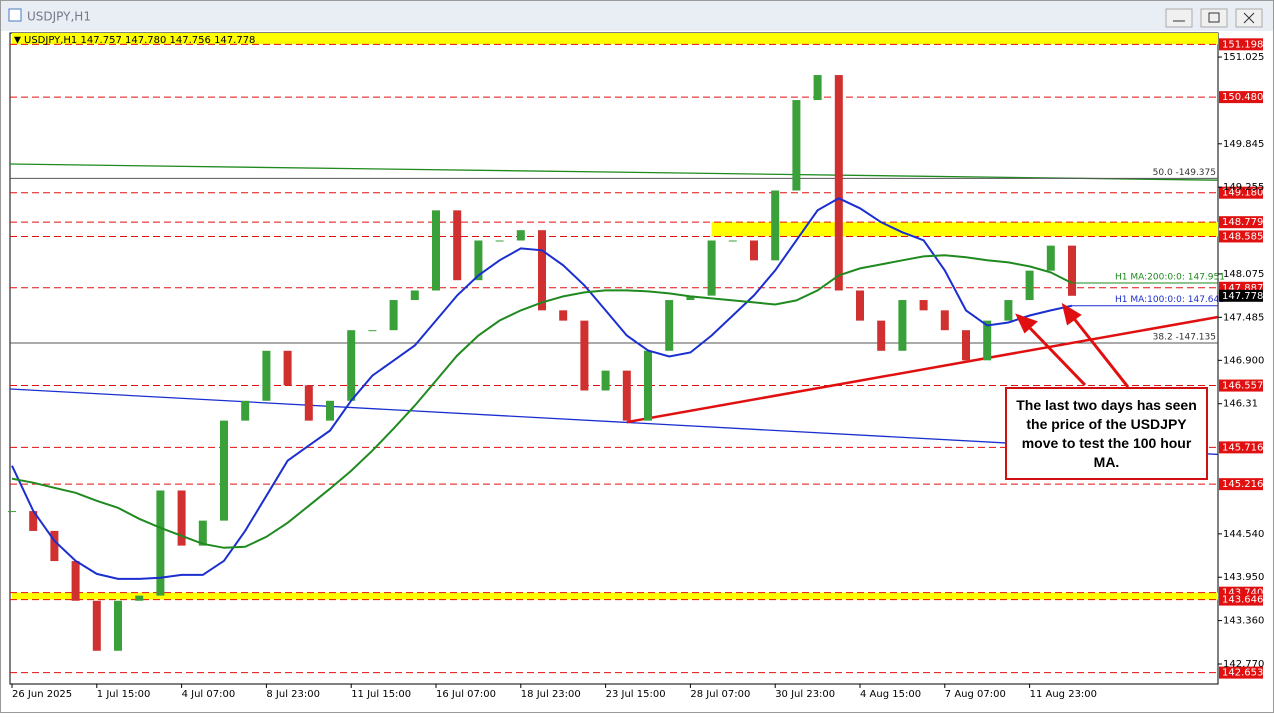 This screenshot has width=1274, height=717. I want to click on level-label: 148.779, so click(1242, 222).